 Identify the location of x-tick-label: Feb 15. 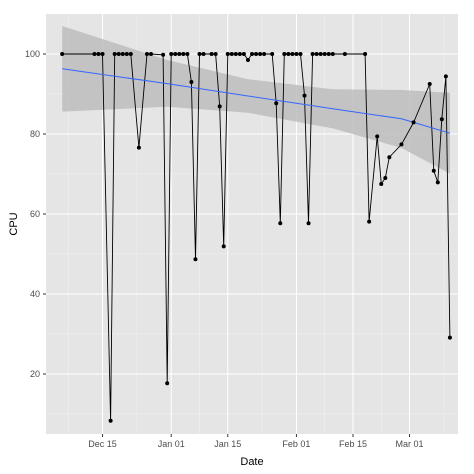
(353, 444).